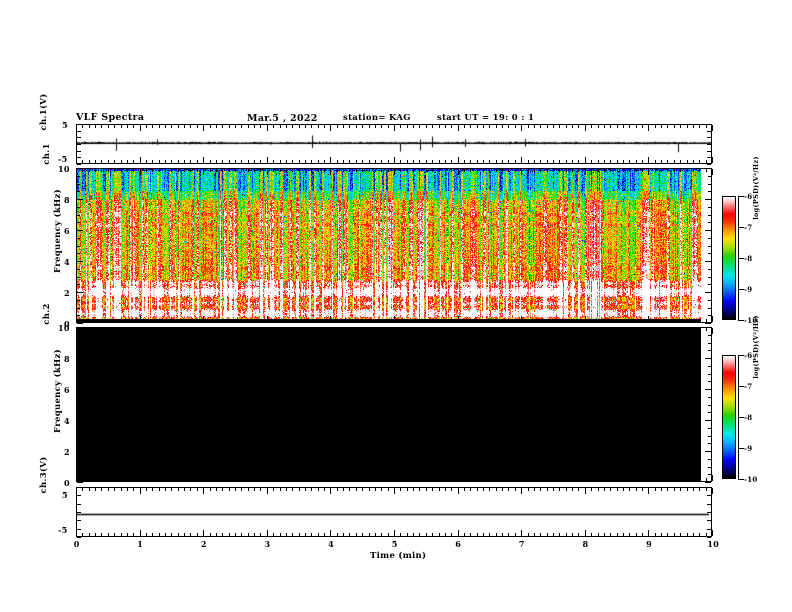 Image resolution: width=792 pixels, height=612 pixels. Describe the element at coordinates (58, 391) in the screenshot. I see `ch2-spec-axis-label-freq: Frequency (kHz)` at that location.